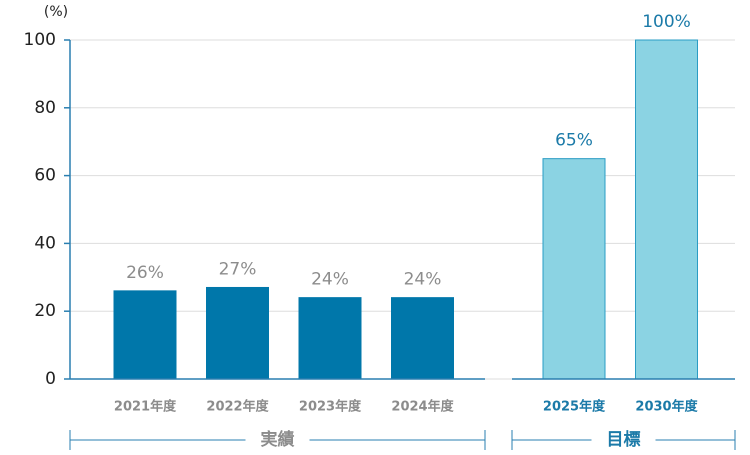  Describe the element at coordinates (278, 439) in the screenshot. I see `group-label: 実績` at that location.